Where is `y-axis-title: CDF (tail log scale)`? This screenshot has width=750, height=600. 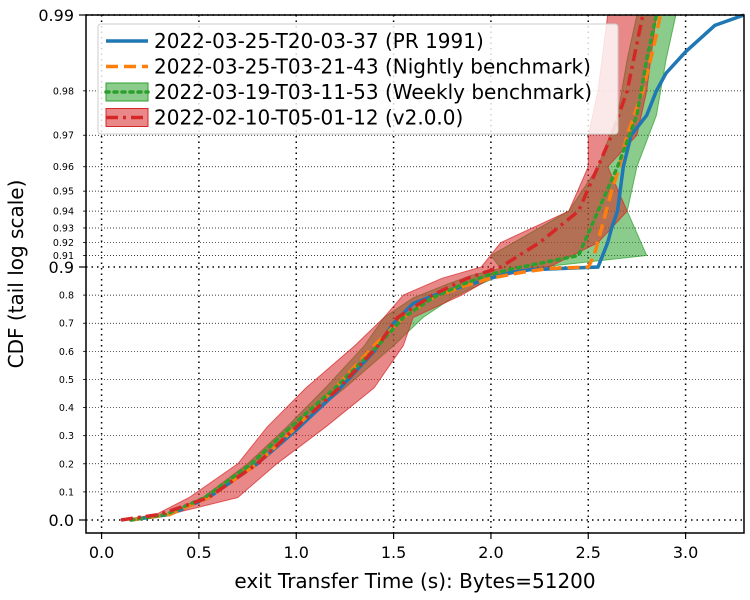 y-axis-title: CDF (tail log scale) is located at coordinates (16, 274).